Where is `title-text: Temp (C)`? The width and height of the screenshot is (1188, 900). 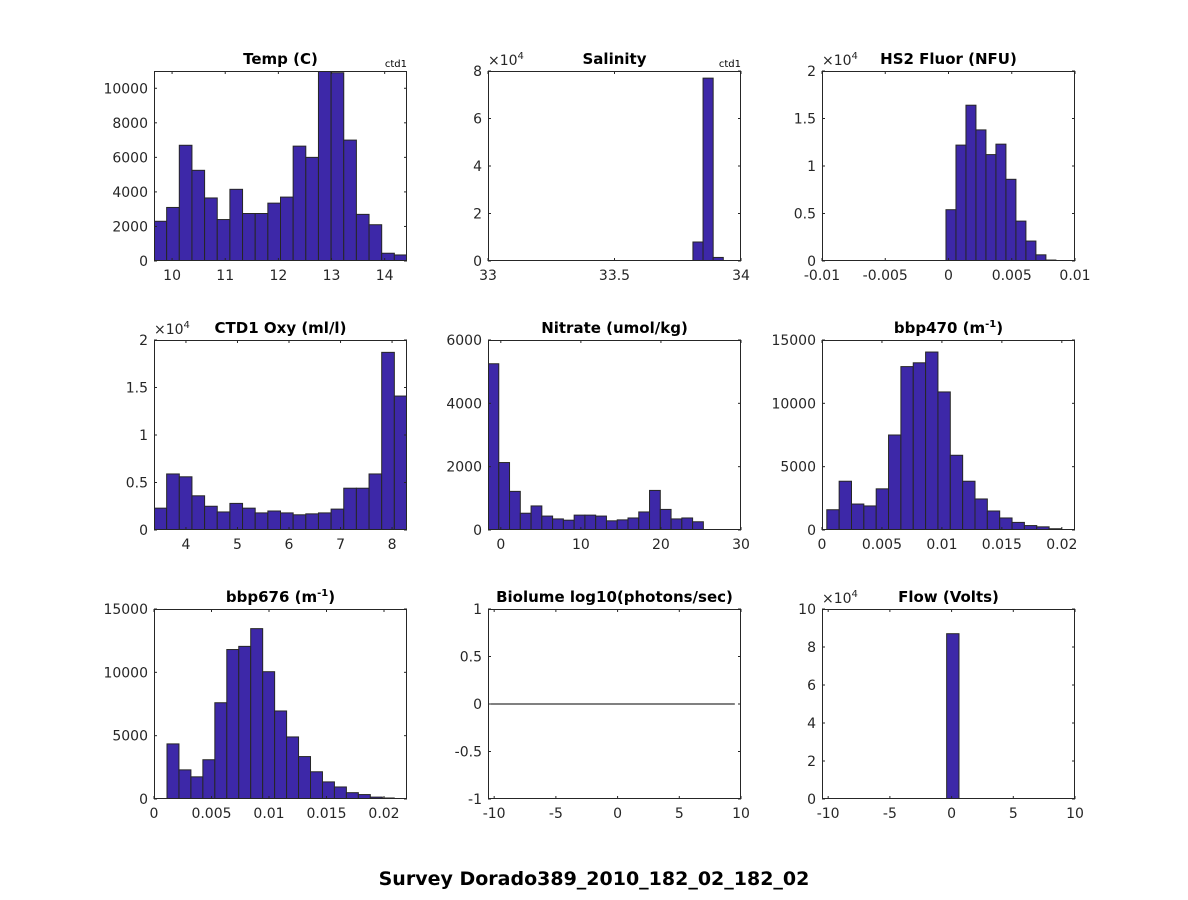 title-text: Temp (C) is located at coordinates (280, 59).